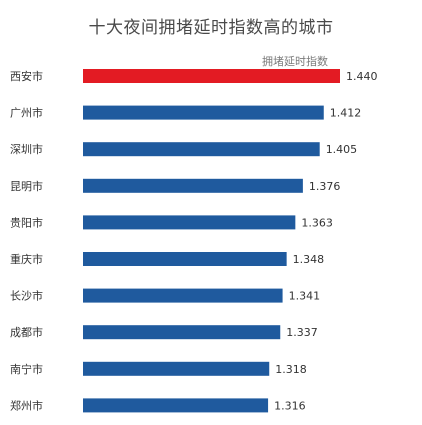 The width and height of the screenshot is (422, 425). I want to click on category-label: 昆明市, so click(26, 186).